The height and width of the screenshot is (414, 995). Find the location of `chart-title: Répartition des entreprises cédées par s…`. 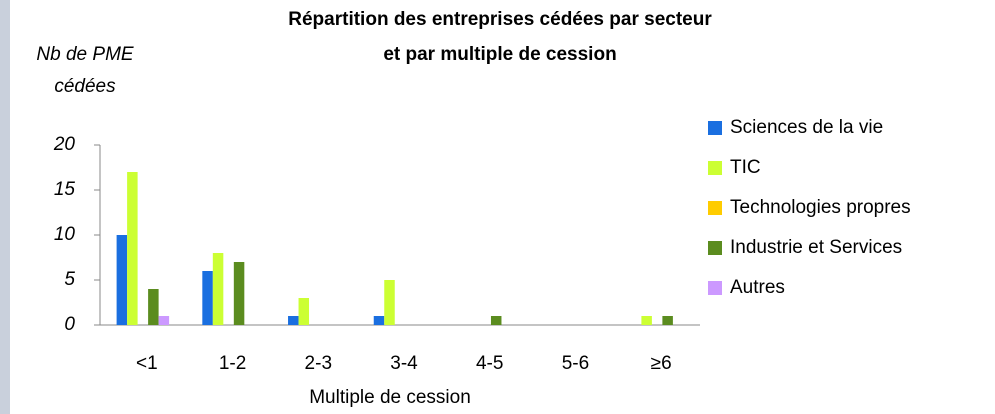

chart-title: Répartition des entreprises cédées par s… is located at coordinates (500, 19).